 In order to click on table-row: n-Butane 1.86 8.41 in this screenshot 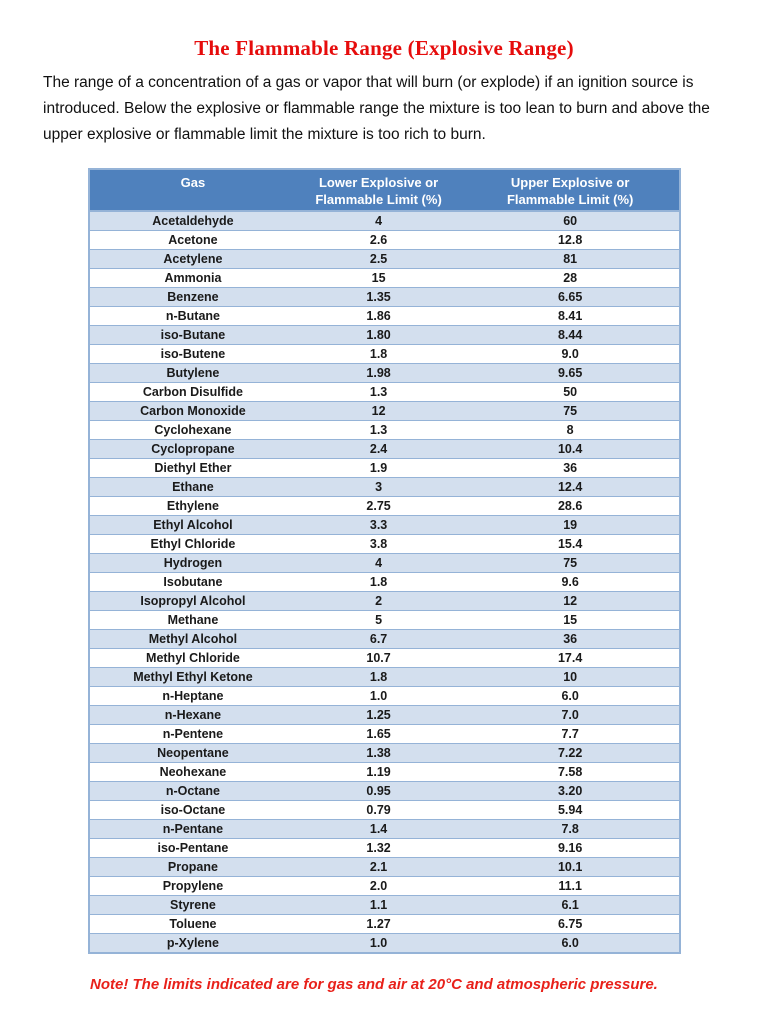, I will do `click(384, 316)`.